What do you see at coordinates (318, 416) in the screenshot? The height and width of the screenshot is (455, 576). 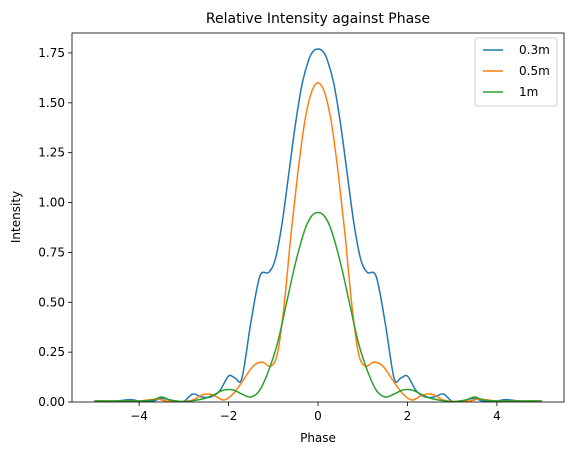 I see `x-tick-label: 0` at bounding box center [318, 416].